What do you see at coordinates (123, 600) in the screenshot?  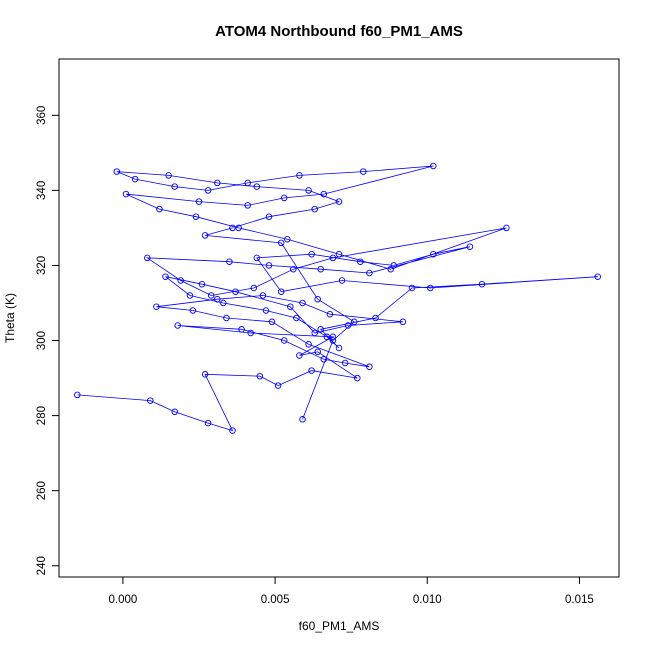 I see `x-tick-label: 0.000` at bounding box center [123, 600].